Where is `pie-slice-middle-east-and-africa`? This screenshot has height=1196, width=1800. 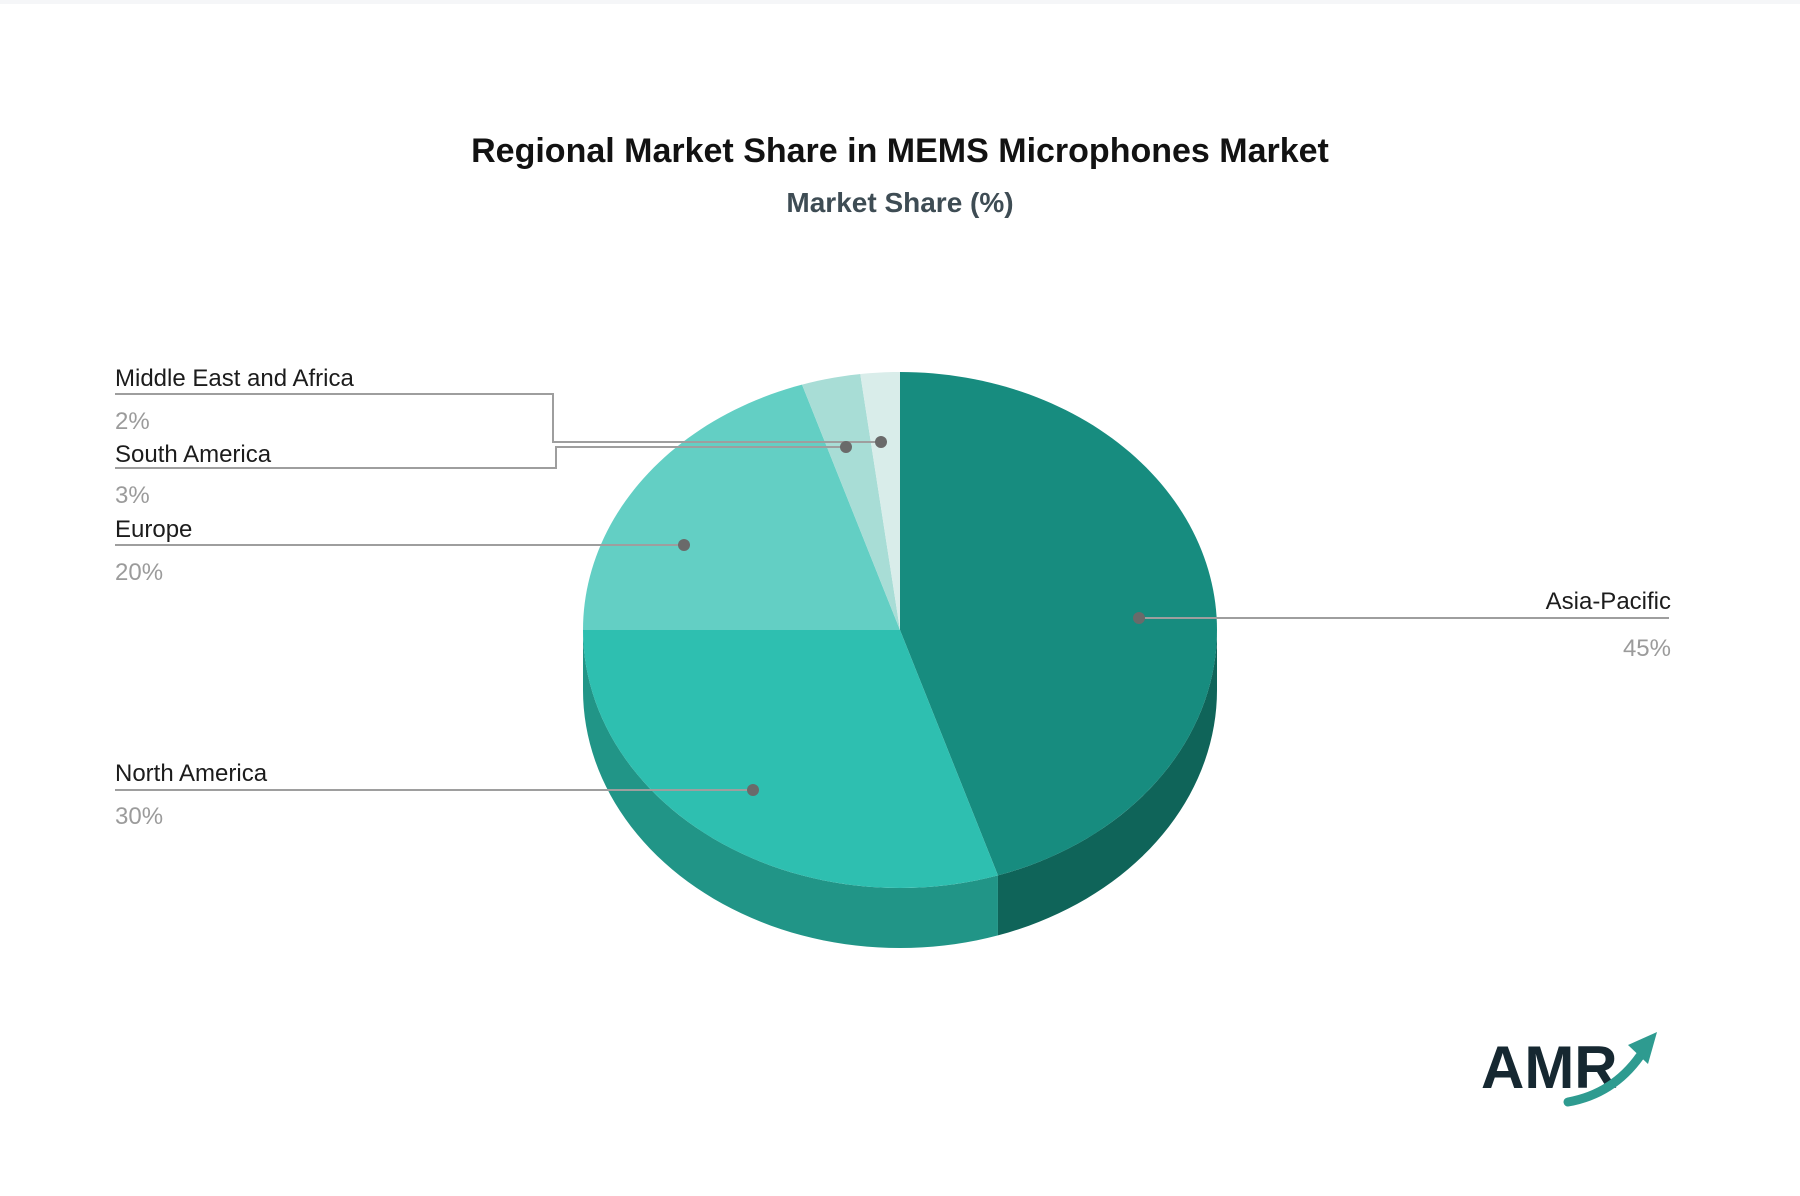
pie-slice-middle-east-and-africa is located at coordinates (880, 501).